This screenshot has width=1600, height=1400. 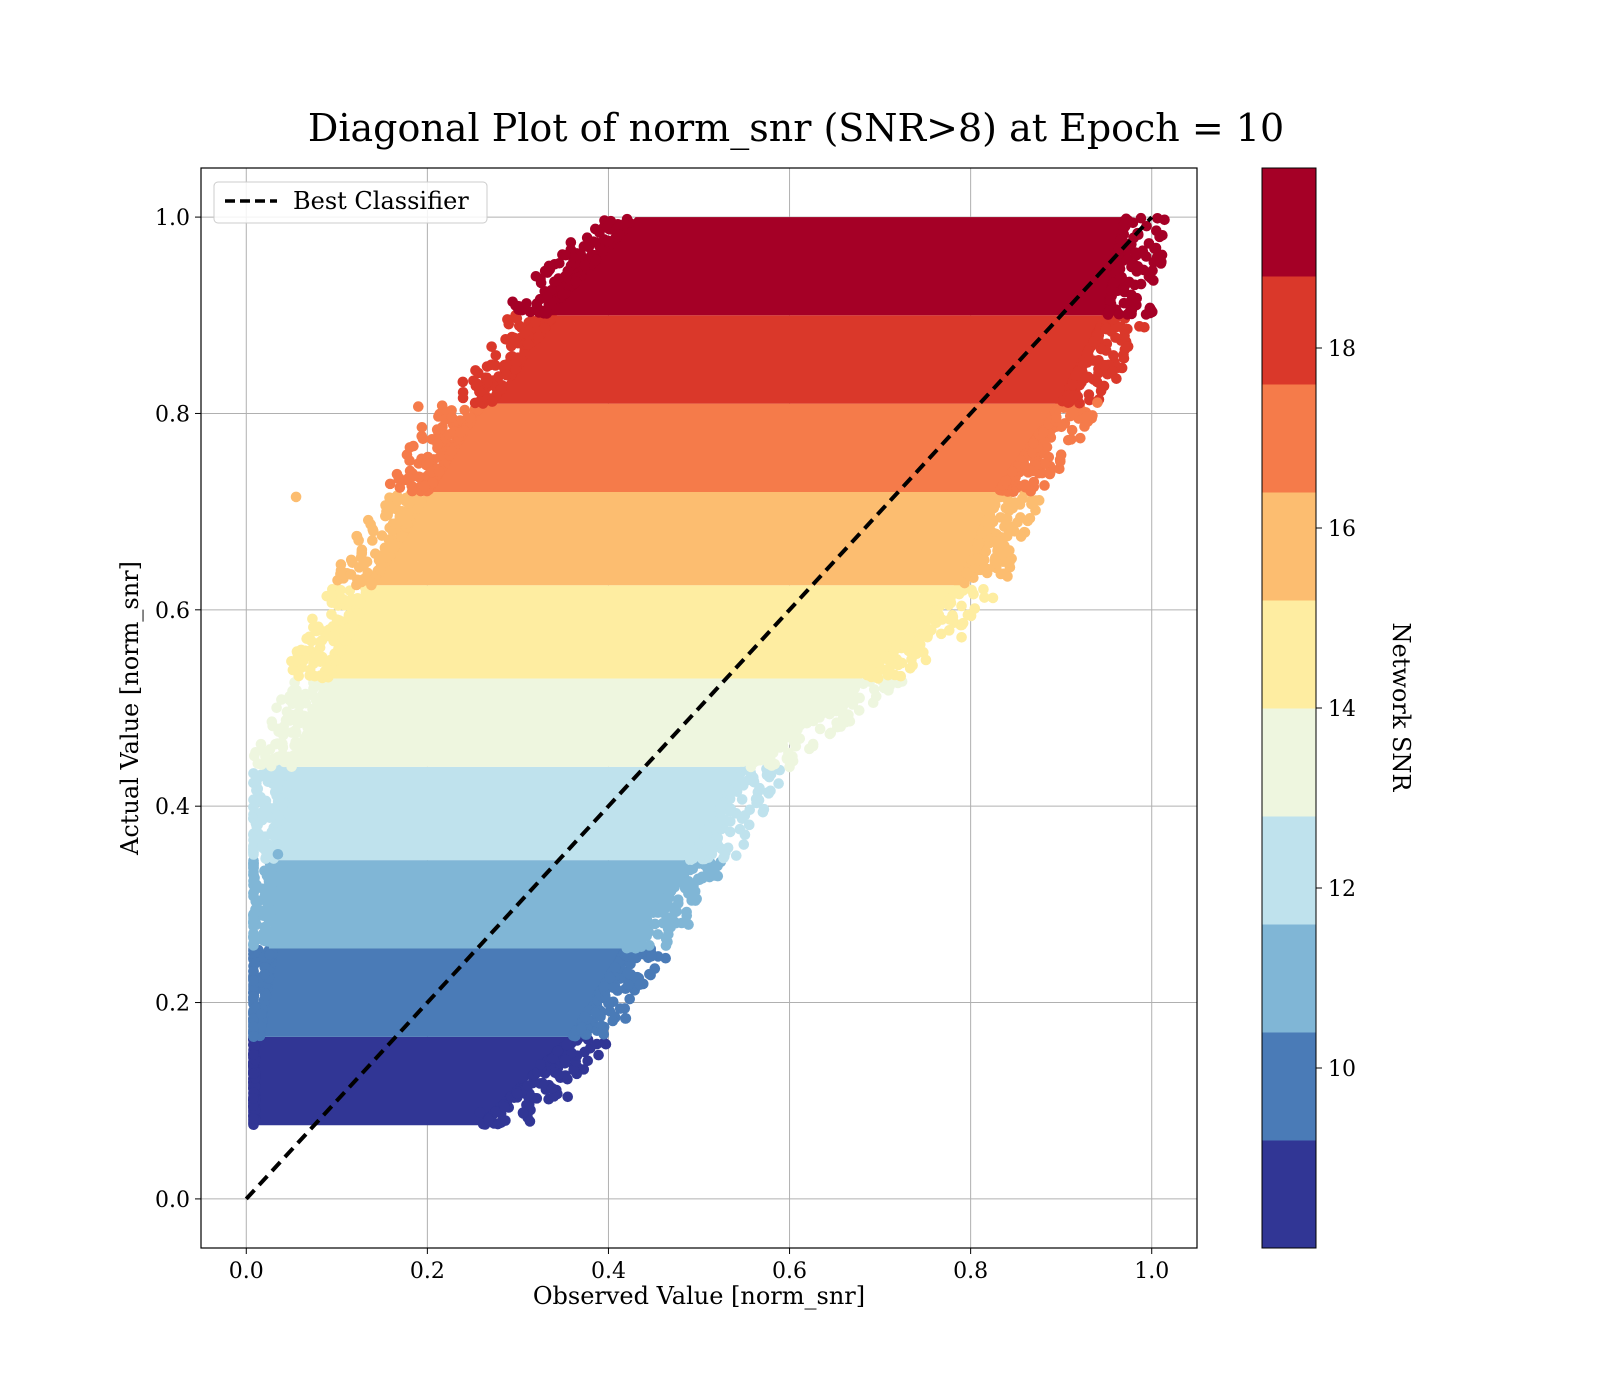 I want to click on x-axis-label: Observed Value [norm_snr], so click(x=699, y=1296).